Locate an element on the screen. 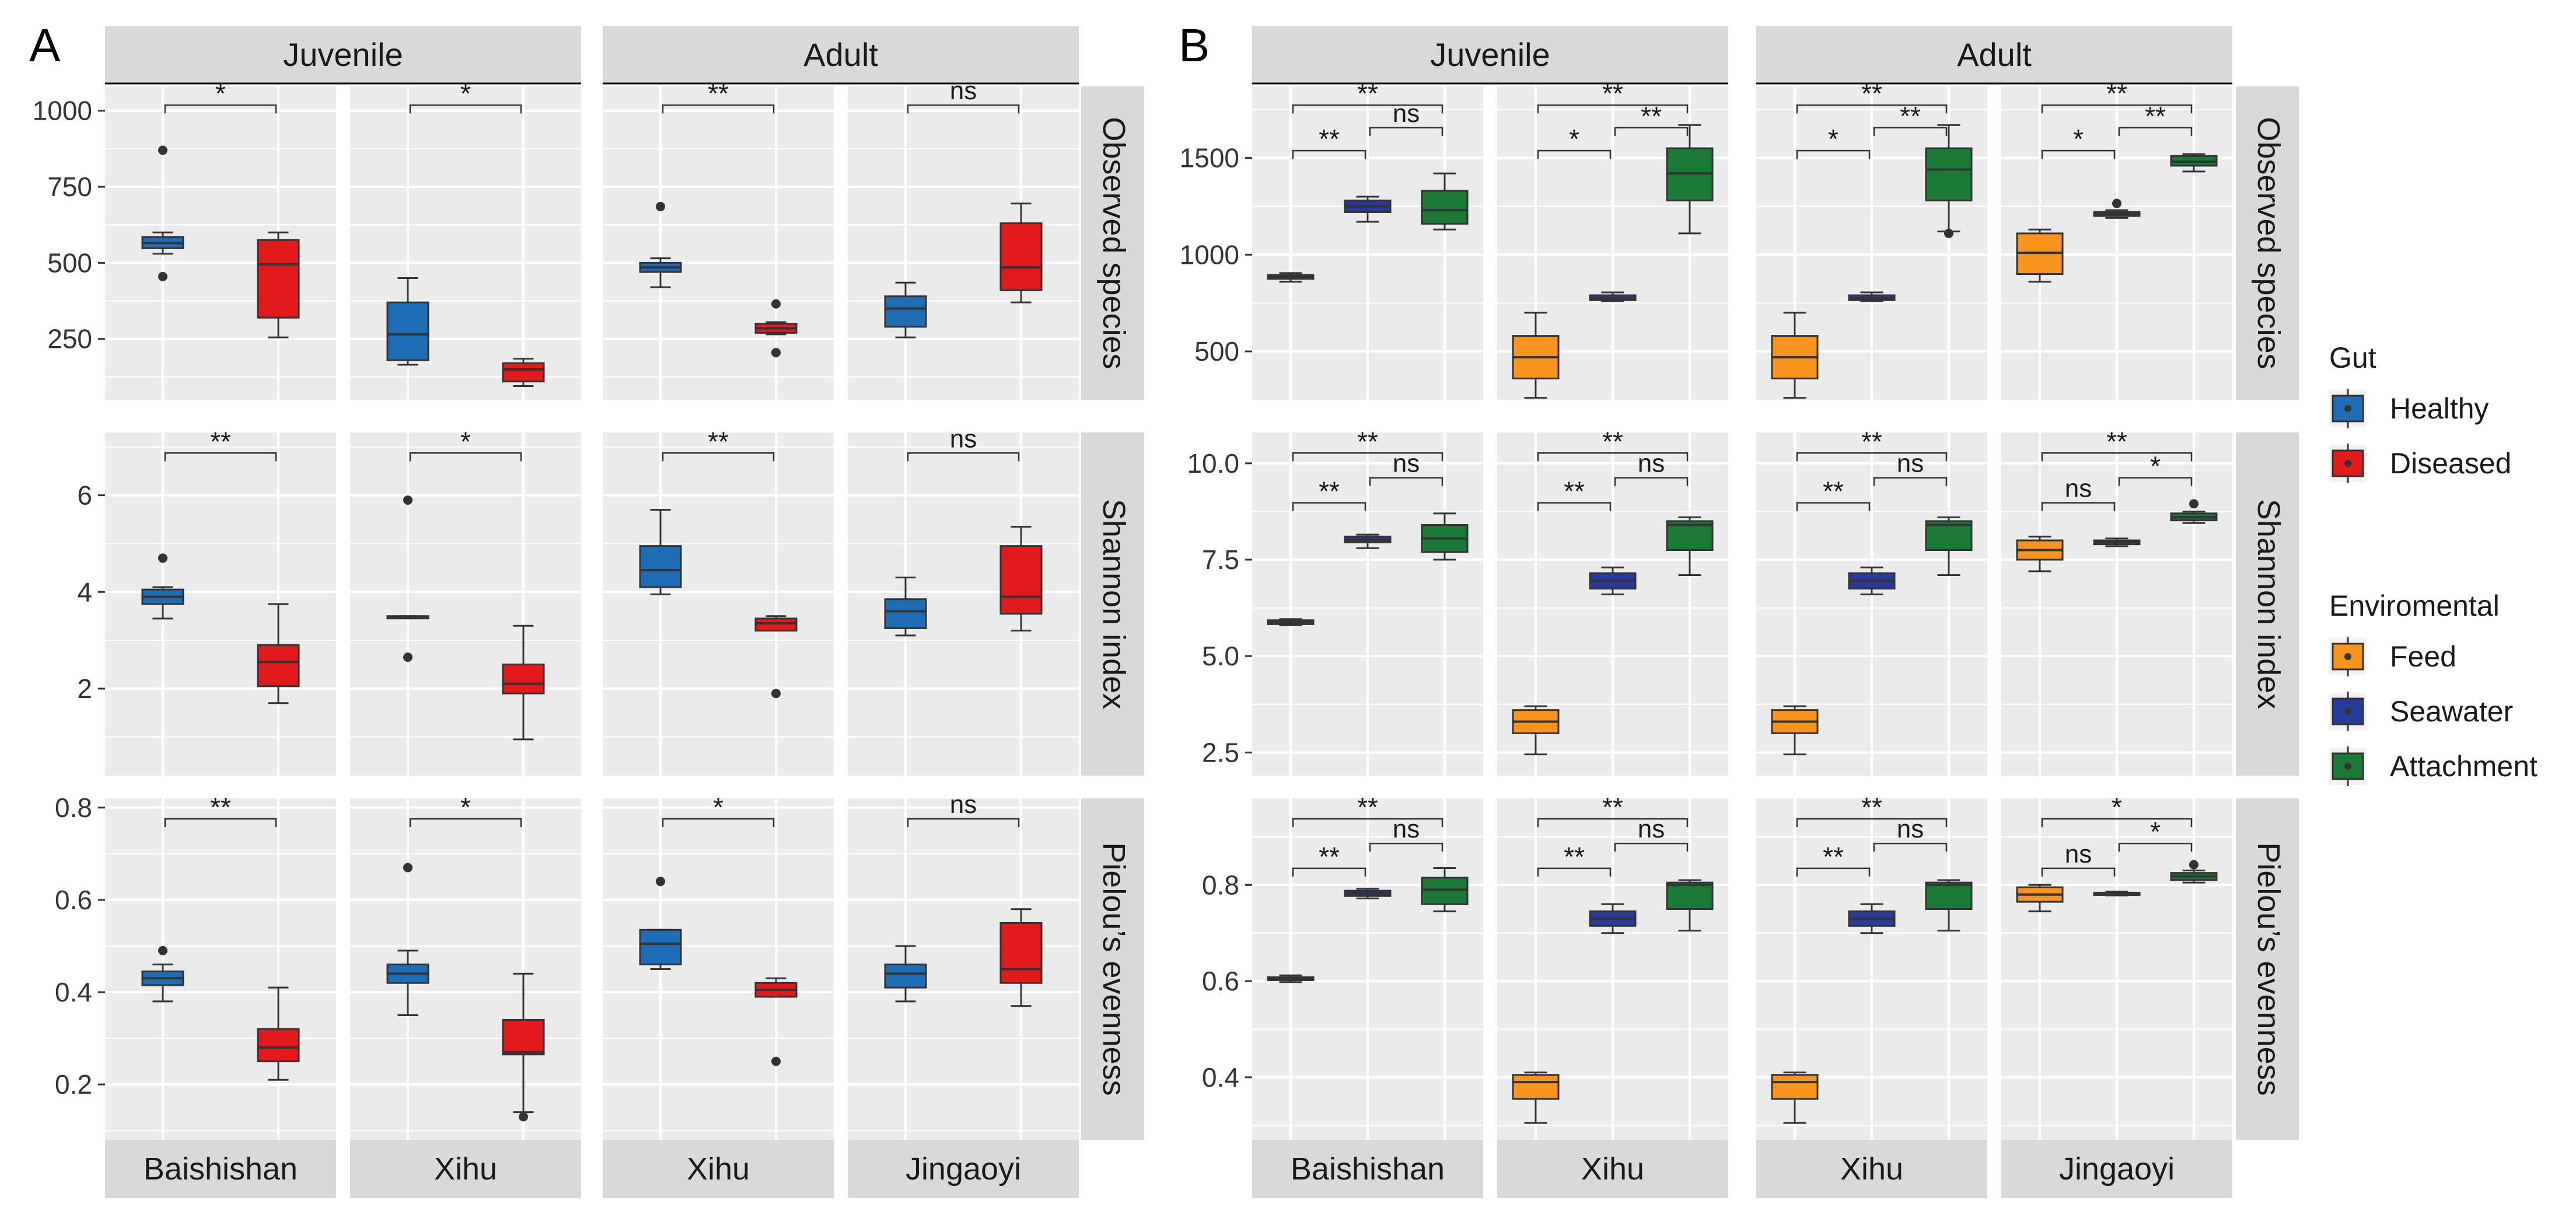 The width and height of the screenshot is (2576, 1225). legend-label-healthy: Healthy is located at coordinates (2439, 408).